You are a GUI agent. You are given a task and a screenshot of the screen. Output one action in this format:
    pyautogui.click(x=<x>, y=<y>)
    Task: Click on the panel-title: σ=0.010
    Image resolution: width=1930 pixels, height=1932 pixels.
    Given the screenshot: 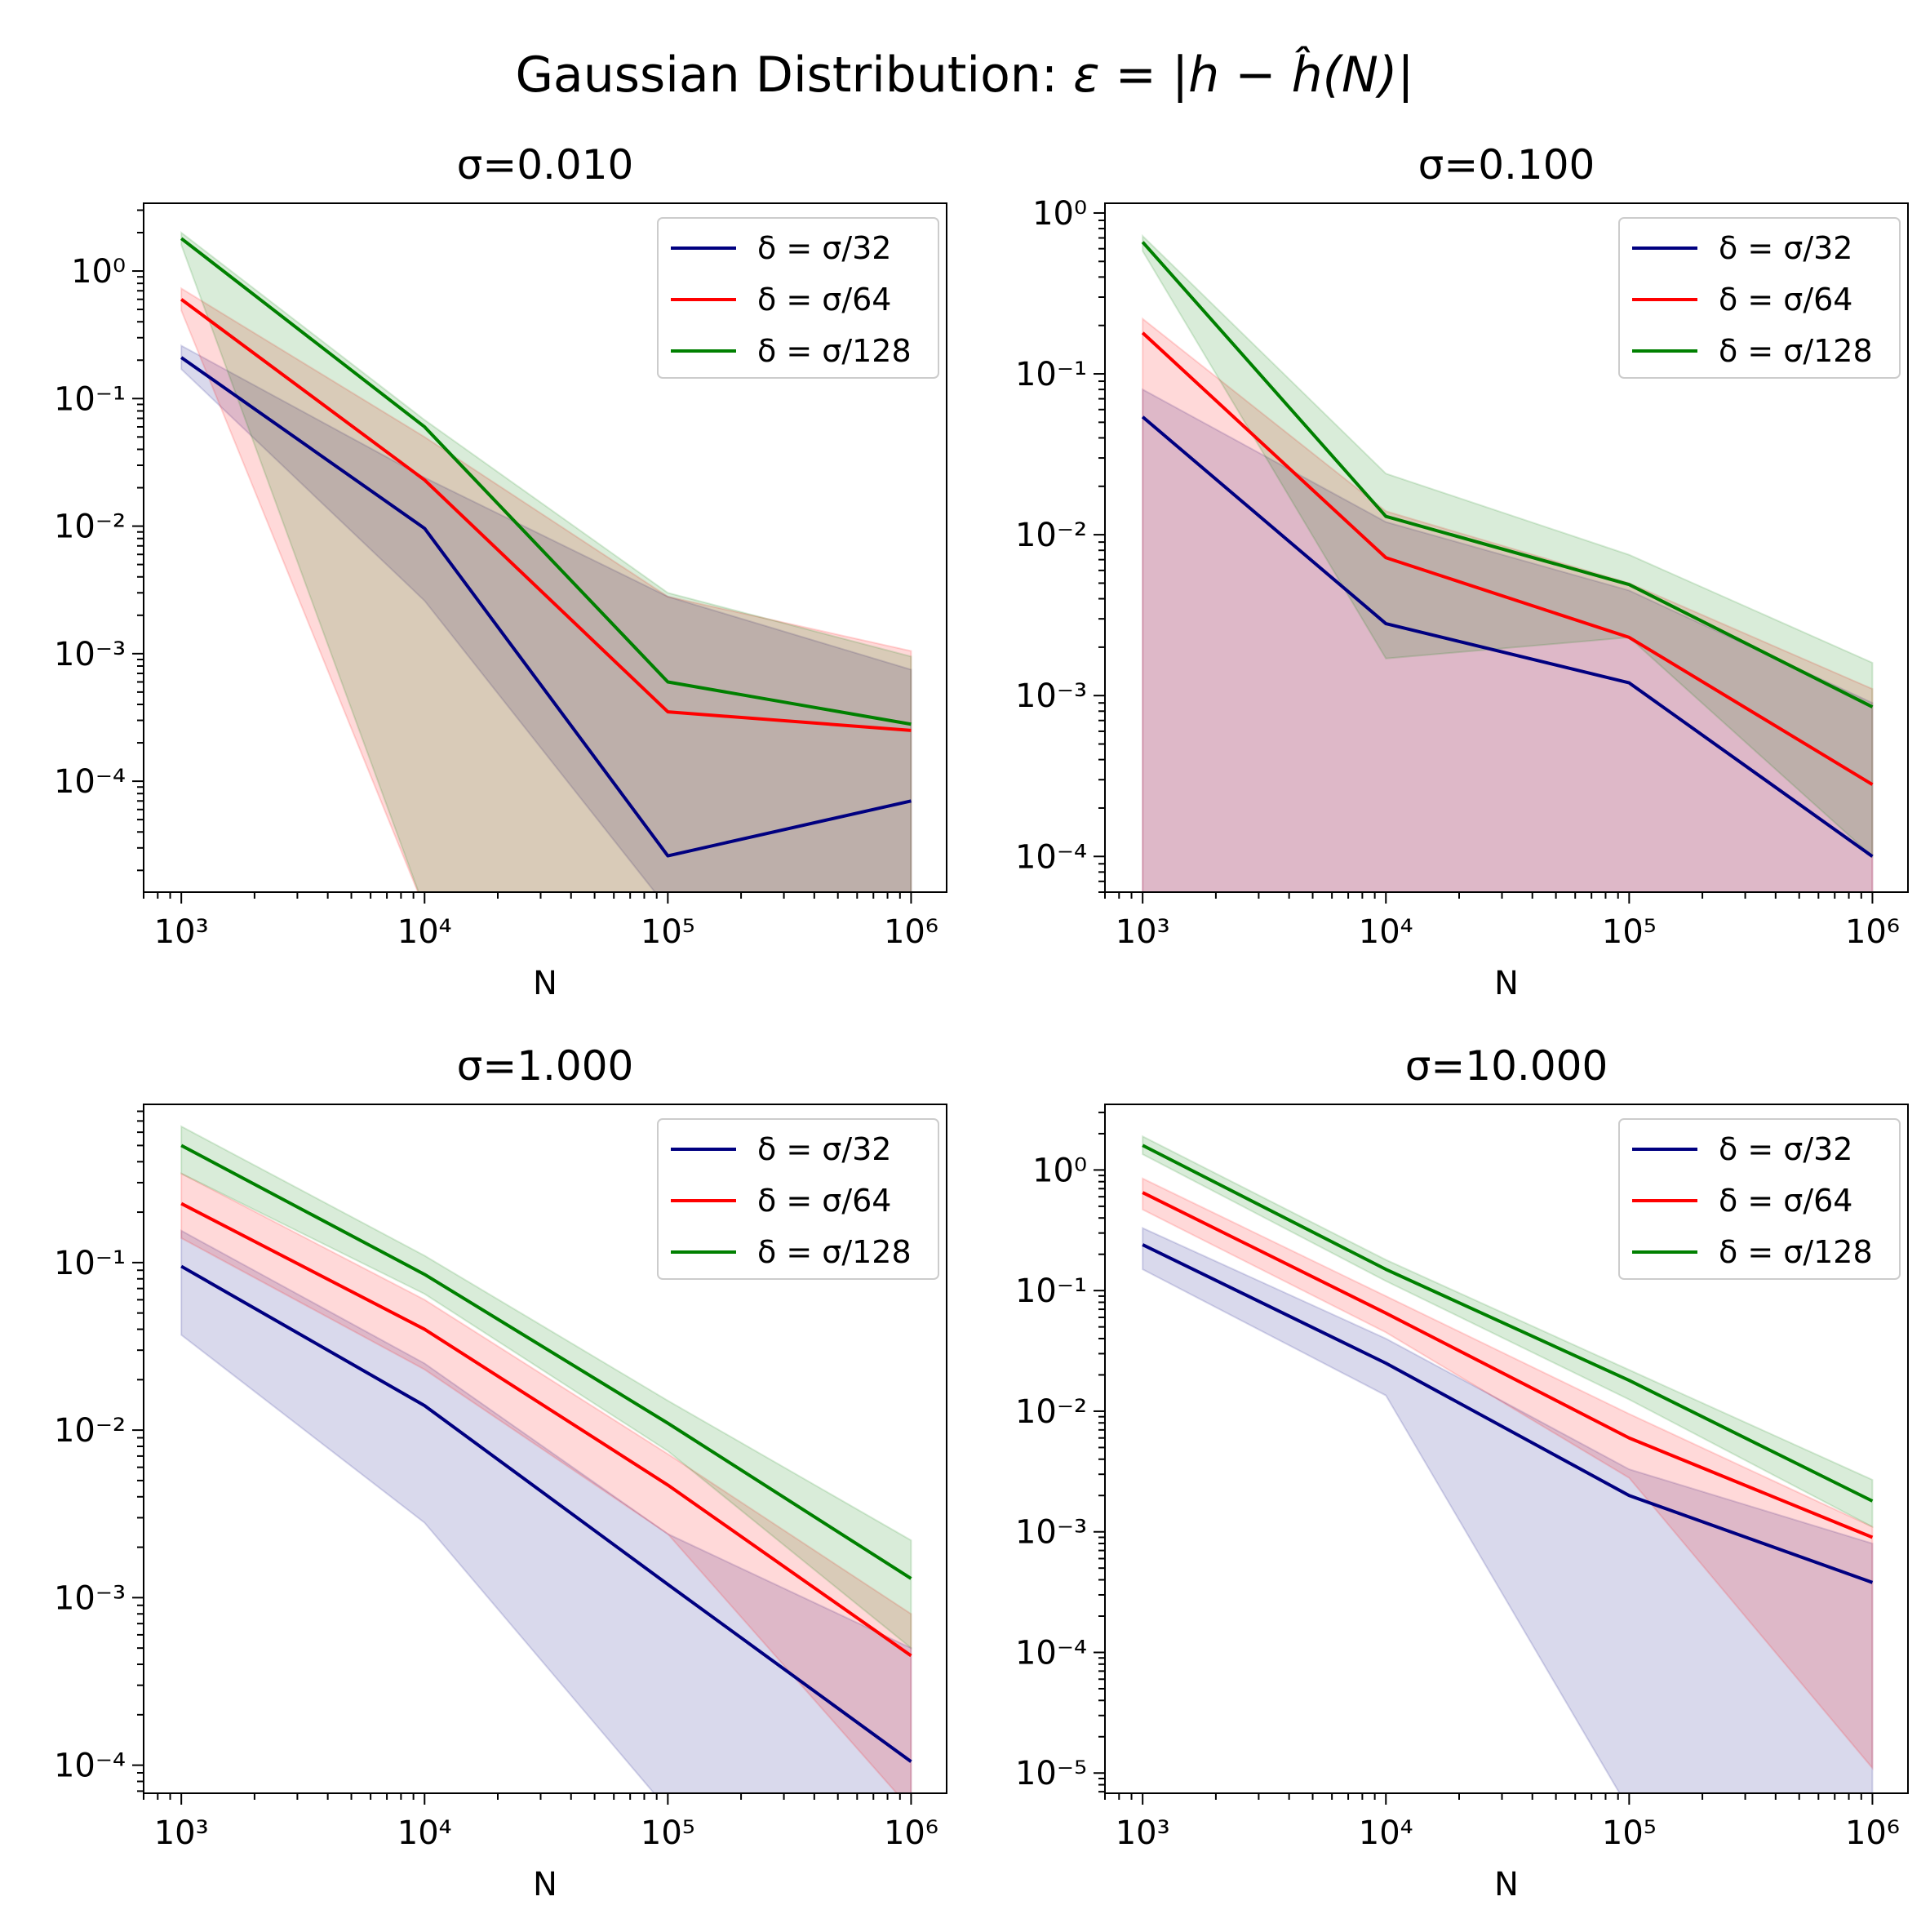 What is the action you would take?
    pyautogui.click(x=545, y=165)
    